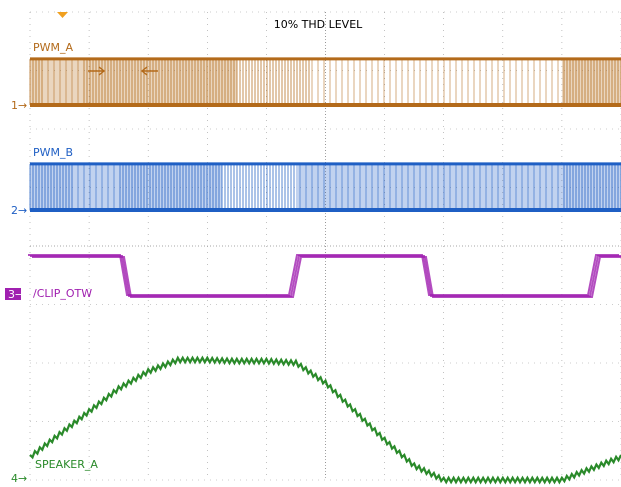 The height and width of the screenshot is (487, 621). I want to click on channel-label-1: PWM_A, so click(53, 47).